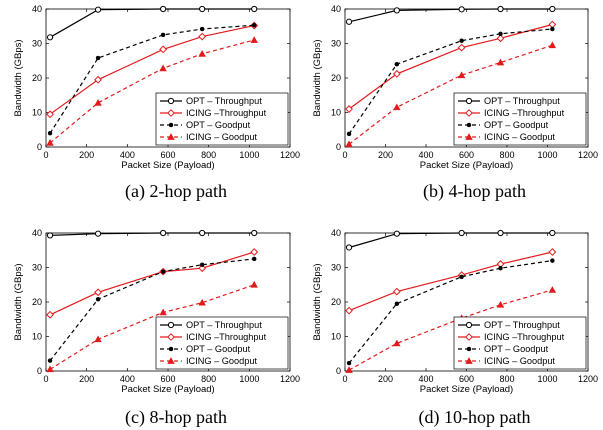 The width and height of the screenshot is (603, 430). I want to click on subfigure-caption: (c) 8-hop path, so click(176, 417).